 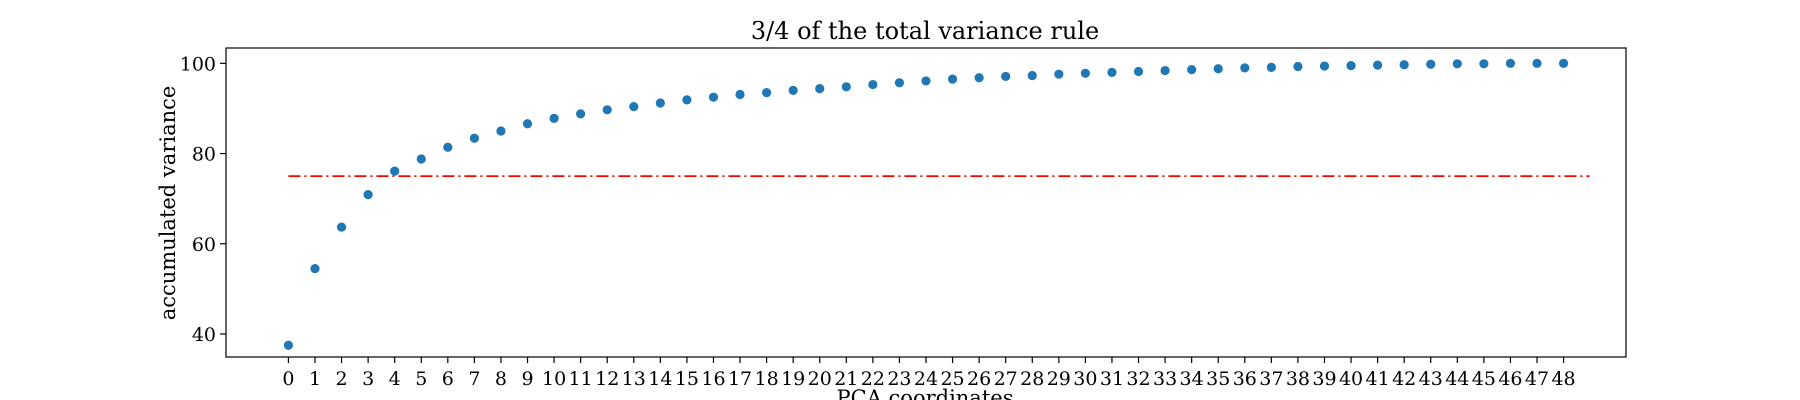 I want to click on x-tick-label: 34, so click(x=1192, y=379).